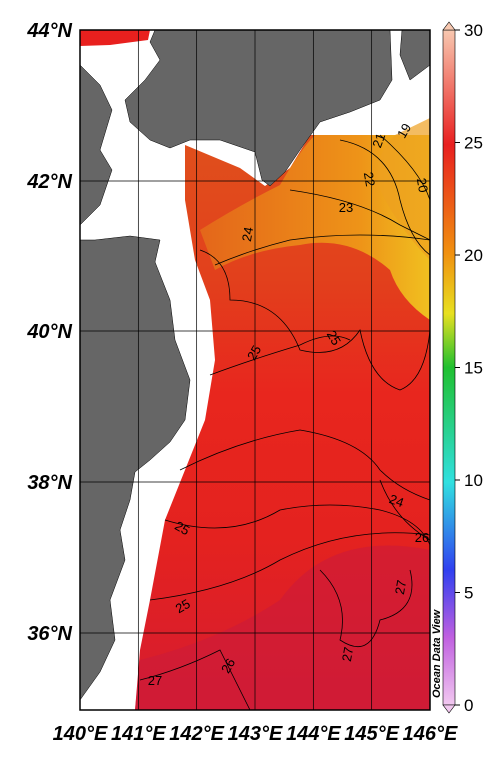 This screenshot has height=762, width=502. What do you see at coordinates (49, 634) in the screenshot?
I see `lat-label: 36°N` at bounding box center [49, 634].